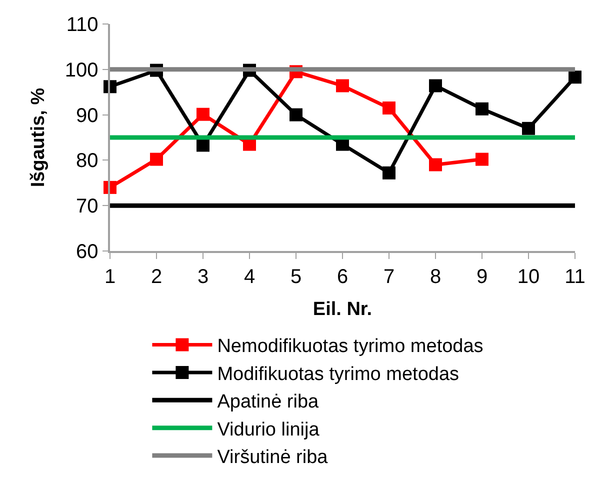 This screenshot has width=597, height=487. Describe the element at coordinates (436, 277) in the screenshot. I see `x-tick-label: 8` at that location.